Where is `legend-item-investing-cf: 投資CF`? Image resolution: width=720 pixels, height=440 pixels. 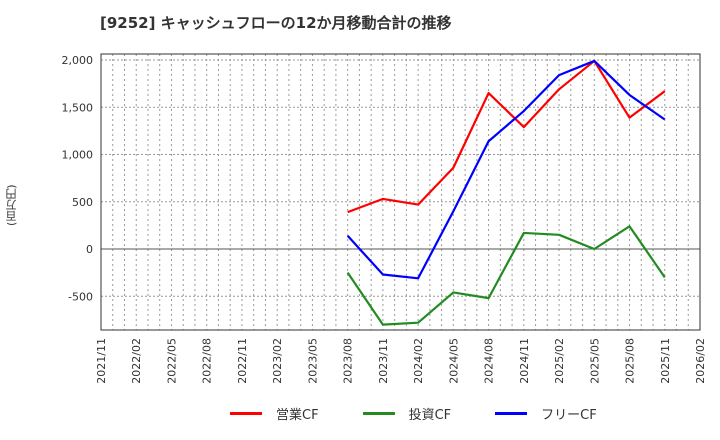
legend-item-investing-cf: 投資CF is located at coordinates (407, 413).